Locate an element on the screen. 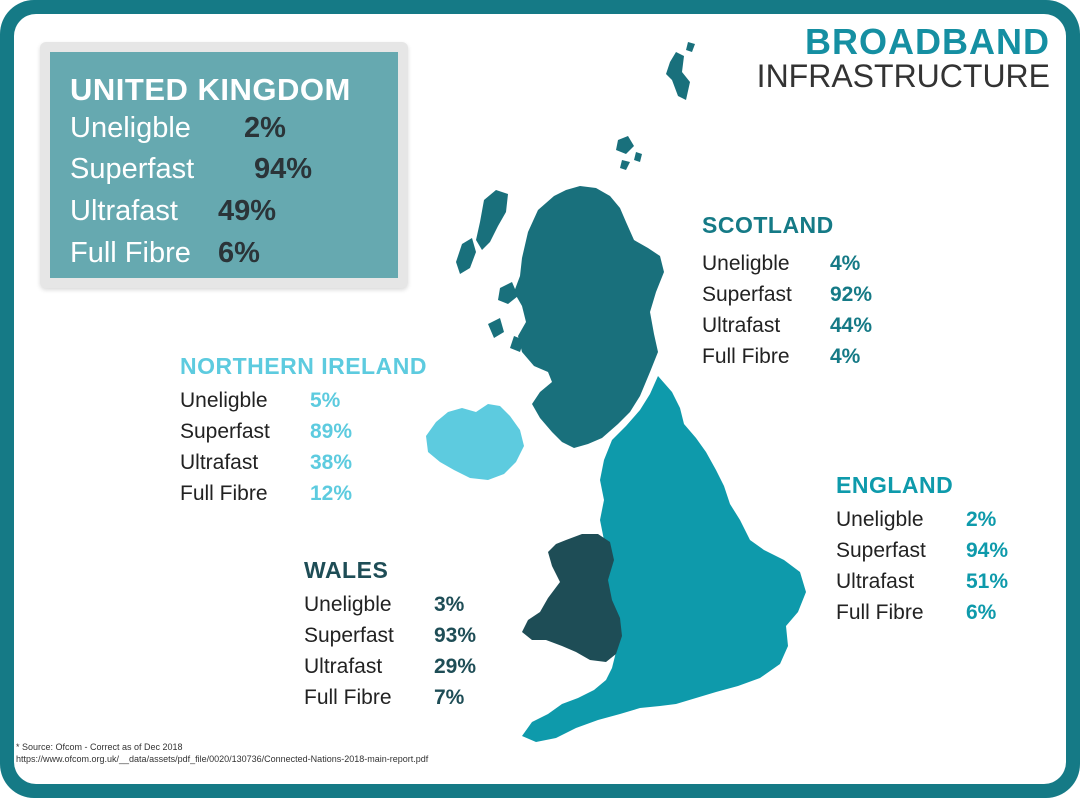  england-value-uneligble: 2% is located at coordinates (981, 519).